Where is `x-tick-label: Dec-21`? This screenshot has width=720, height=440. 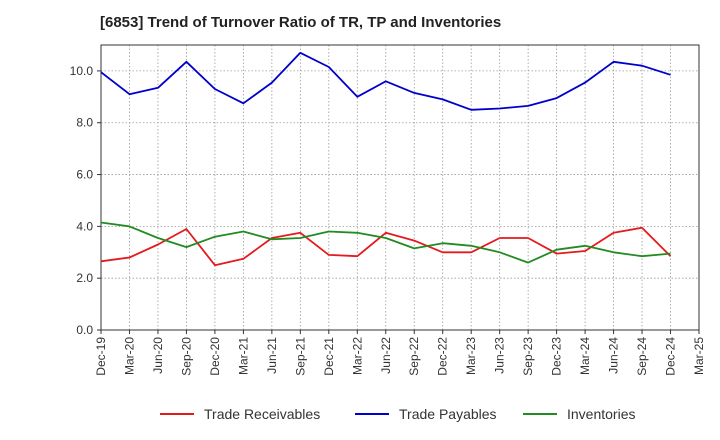
x-tick-label: Dec-21 is located at coordinates (329, 356).